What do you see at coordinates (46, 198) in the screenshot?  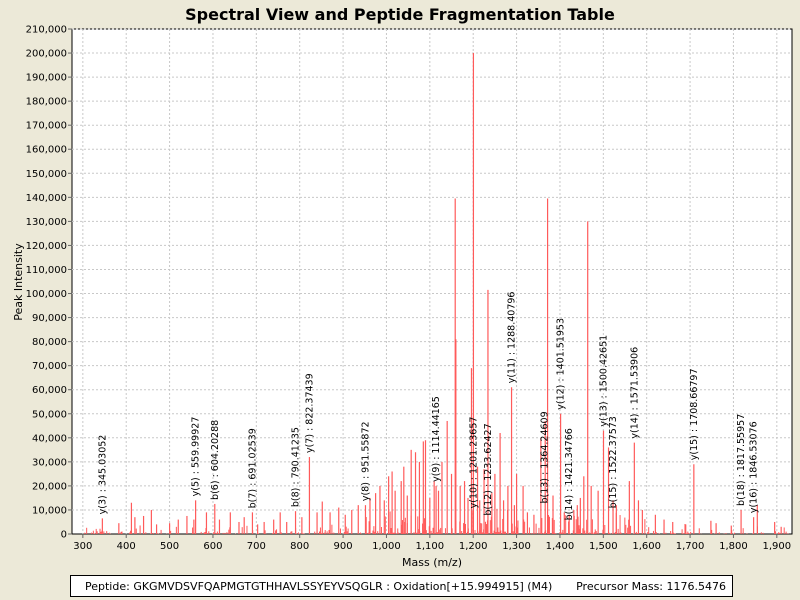 I see `y-tick-label: 140,000` at bounding box center [46, 198].